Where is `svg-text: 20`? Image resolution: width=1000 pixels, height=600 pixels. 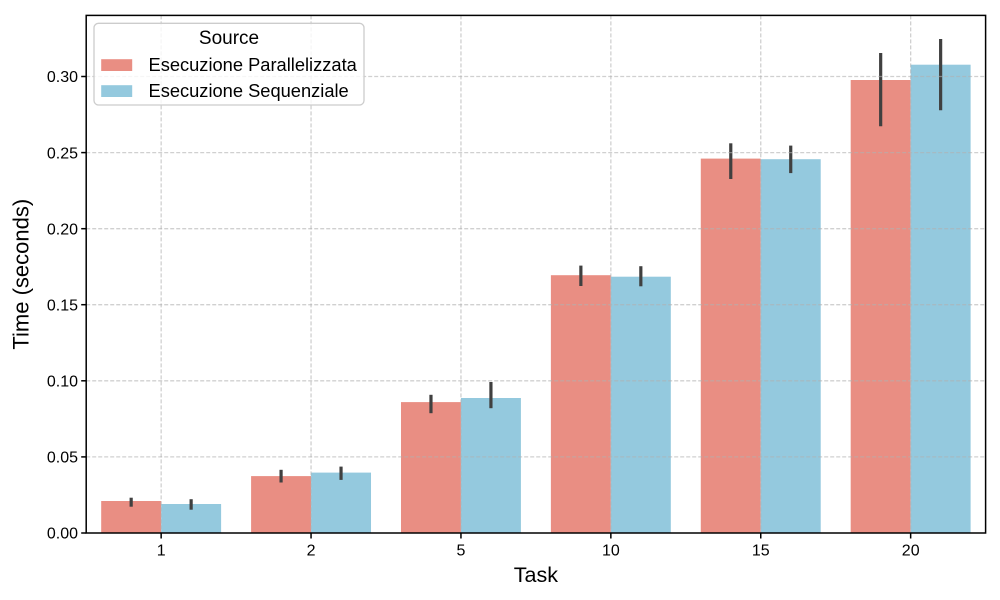
svg-text: 20 is located at coordinates (911, 551).